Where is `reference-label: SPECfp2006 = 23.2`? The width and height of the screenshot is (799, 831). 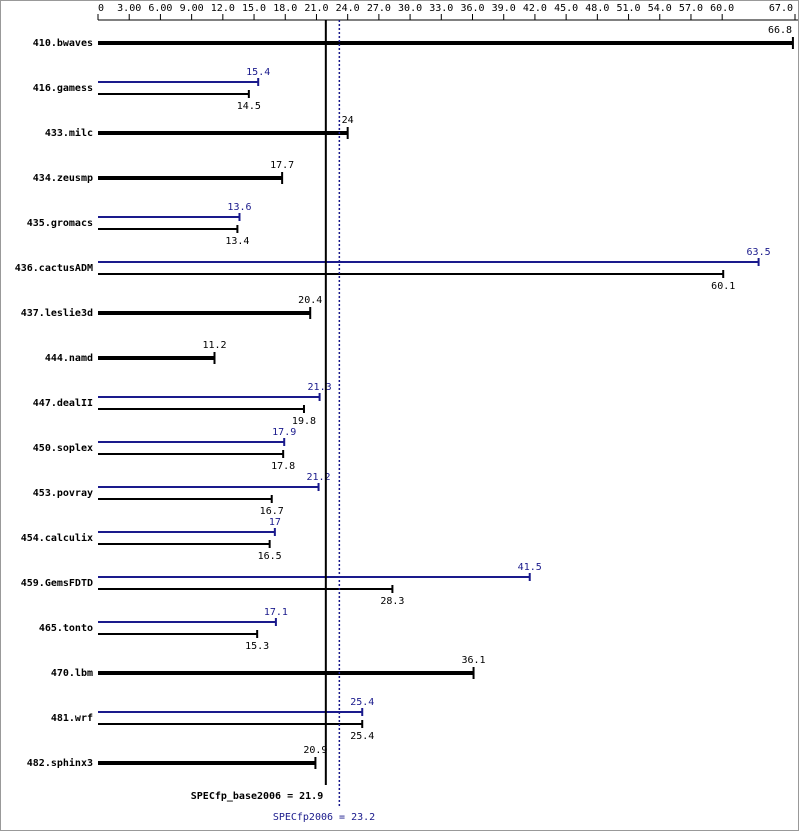 reference-label: SPECfp2006 = 23.2 is located at coordinates (324, 817).